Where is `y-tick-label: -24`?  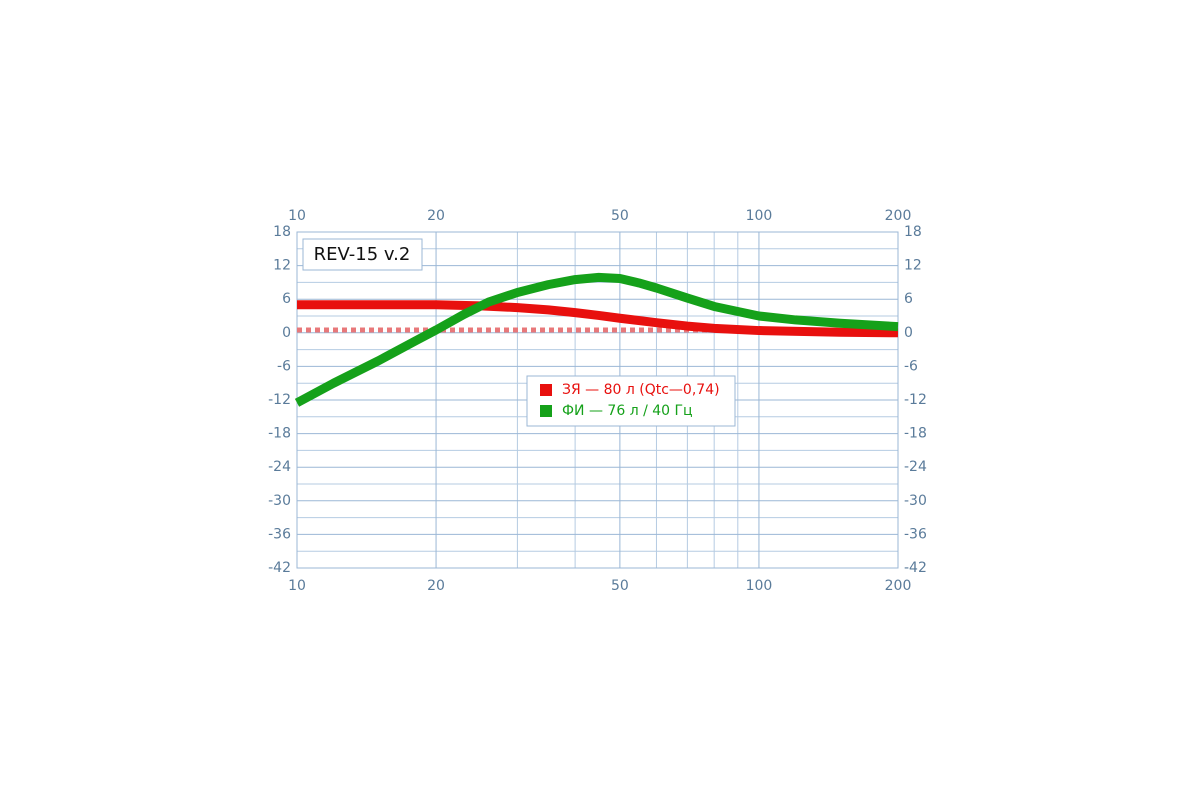
y-tick-label: -24 is located at coordinates (279, 467).